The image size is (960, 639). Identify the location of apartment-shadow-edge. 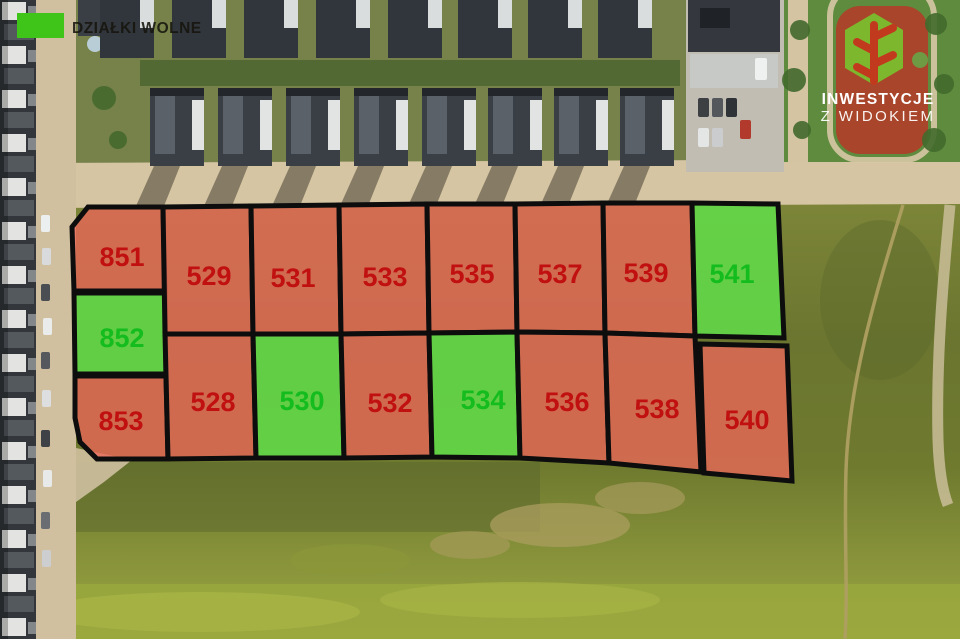
(4, 319).